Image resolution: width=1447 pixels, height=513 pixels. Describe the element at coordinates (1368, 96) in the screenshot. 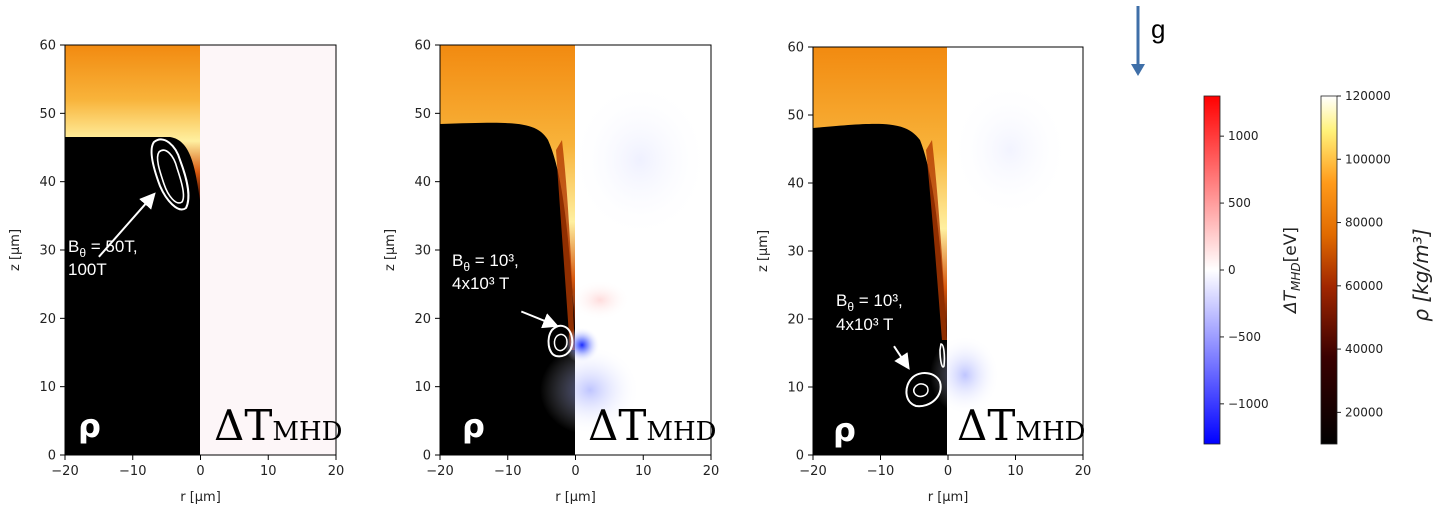

I see `colorbar-tick-label: 120000` at that location.